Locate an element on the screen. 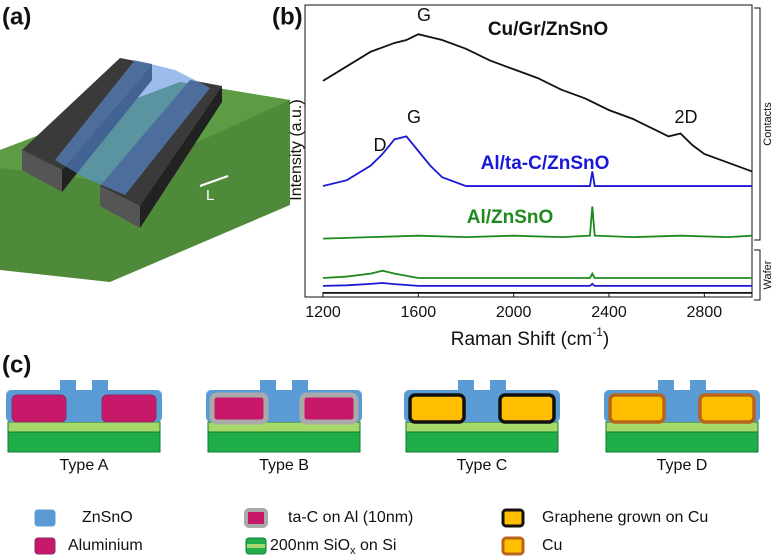 This screenshot has width=774, height=560. panel-label: (b) is located at coordinates (287, 16).